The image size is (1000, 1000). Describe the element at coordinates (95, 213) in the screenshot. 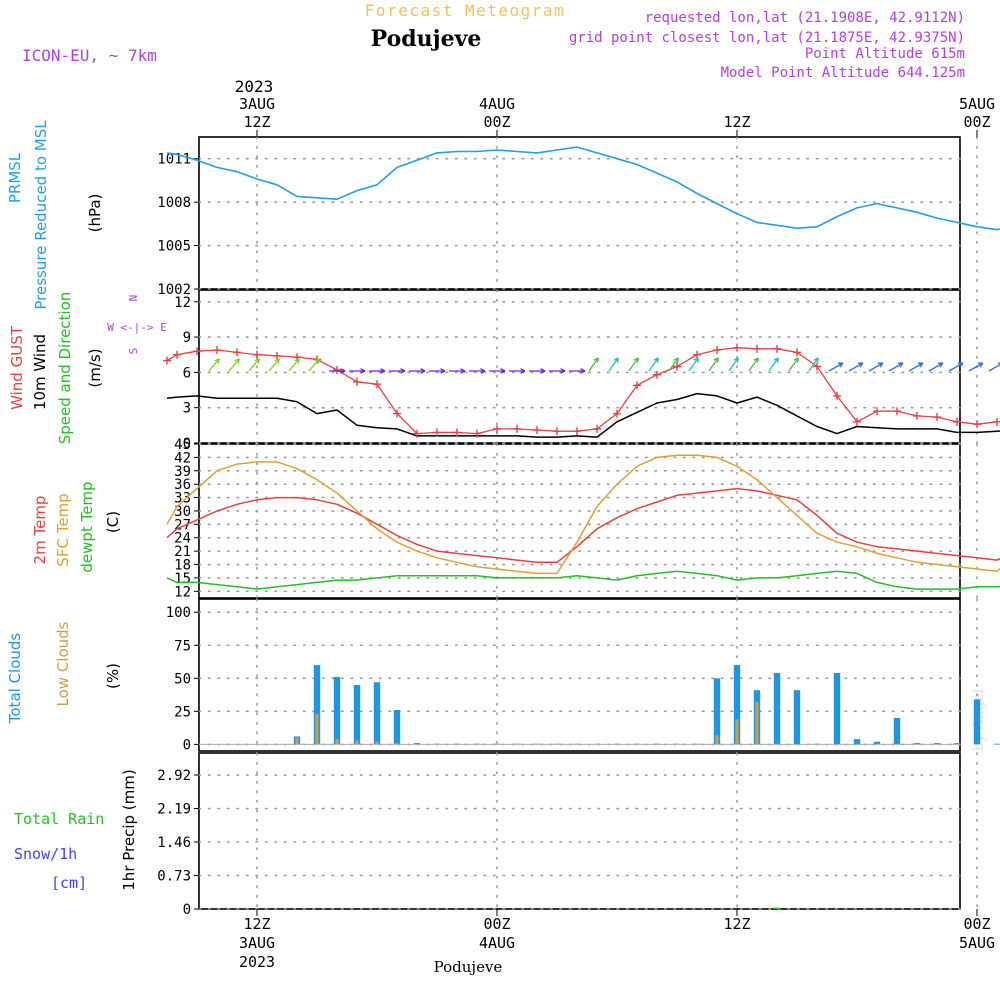

I see `pressure-unit: (hPa)` at that location.